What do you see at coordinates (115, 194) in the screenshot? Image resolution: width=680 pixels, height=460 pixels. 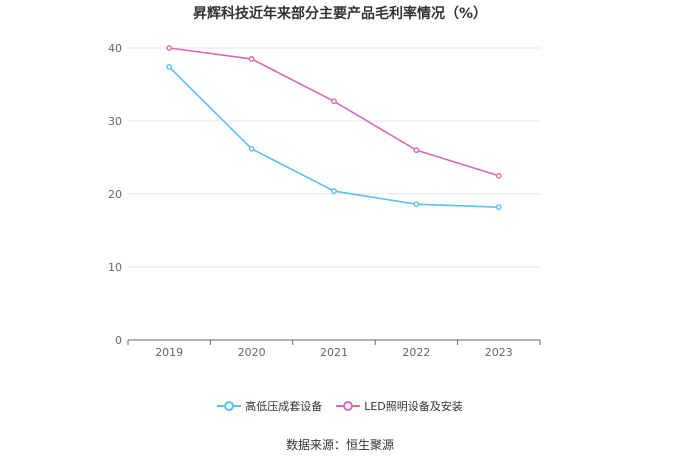 I see `y-tick-label: 20` at bounding box center [115, 194].